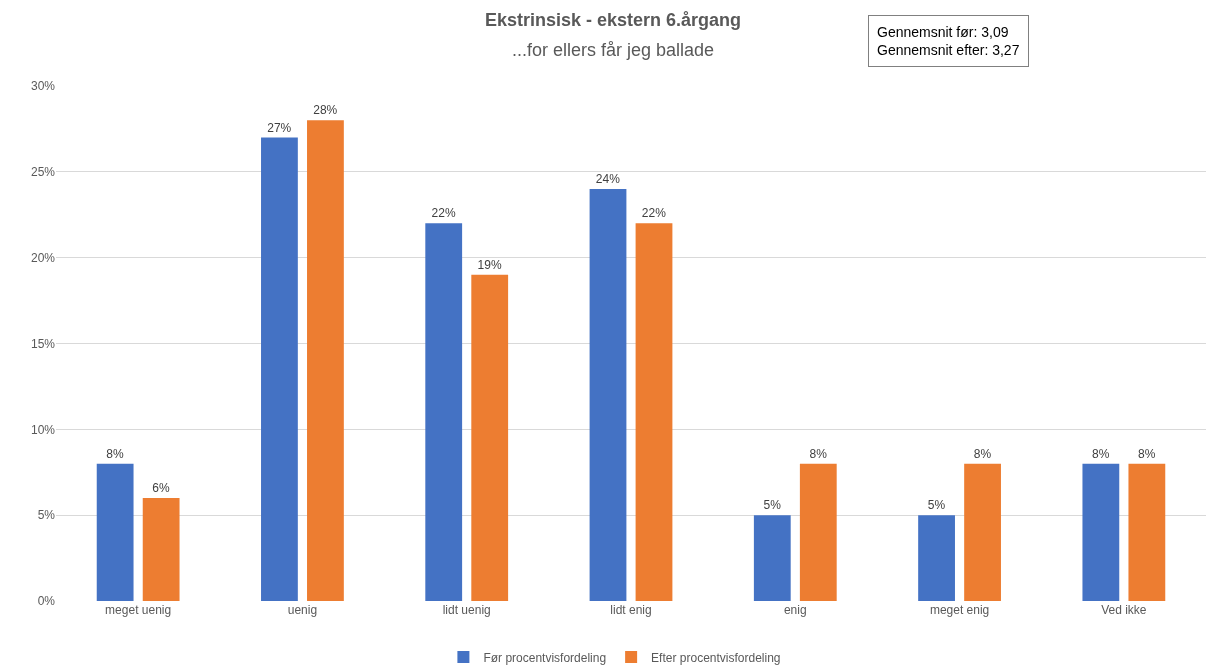  I want to click on legend-label: Efter procentvisfordeling, so click(716, 657).